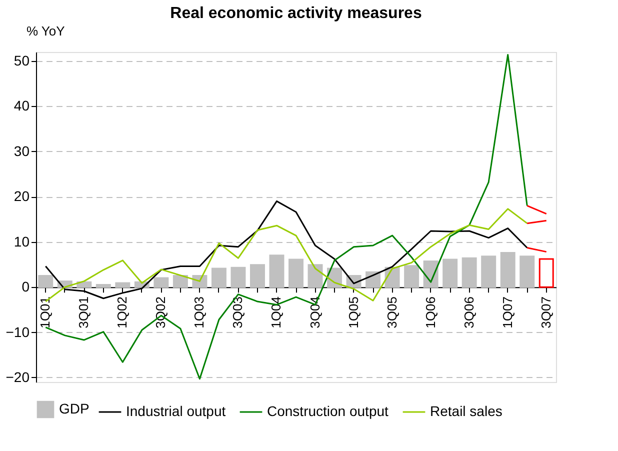 This screenshot has height=451, width=618. What do you see at coordinates (296, 13) in the screenshot?
I see `chart-title: Real economic activity measures` at bounding box center [296, 13].